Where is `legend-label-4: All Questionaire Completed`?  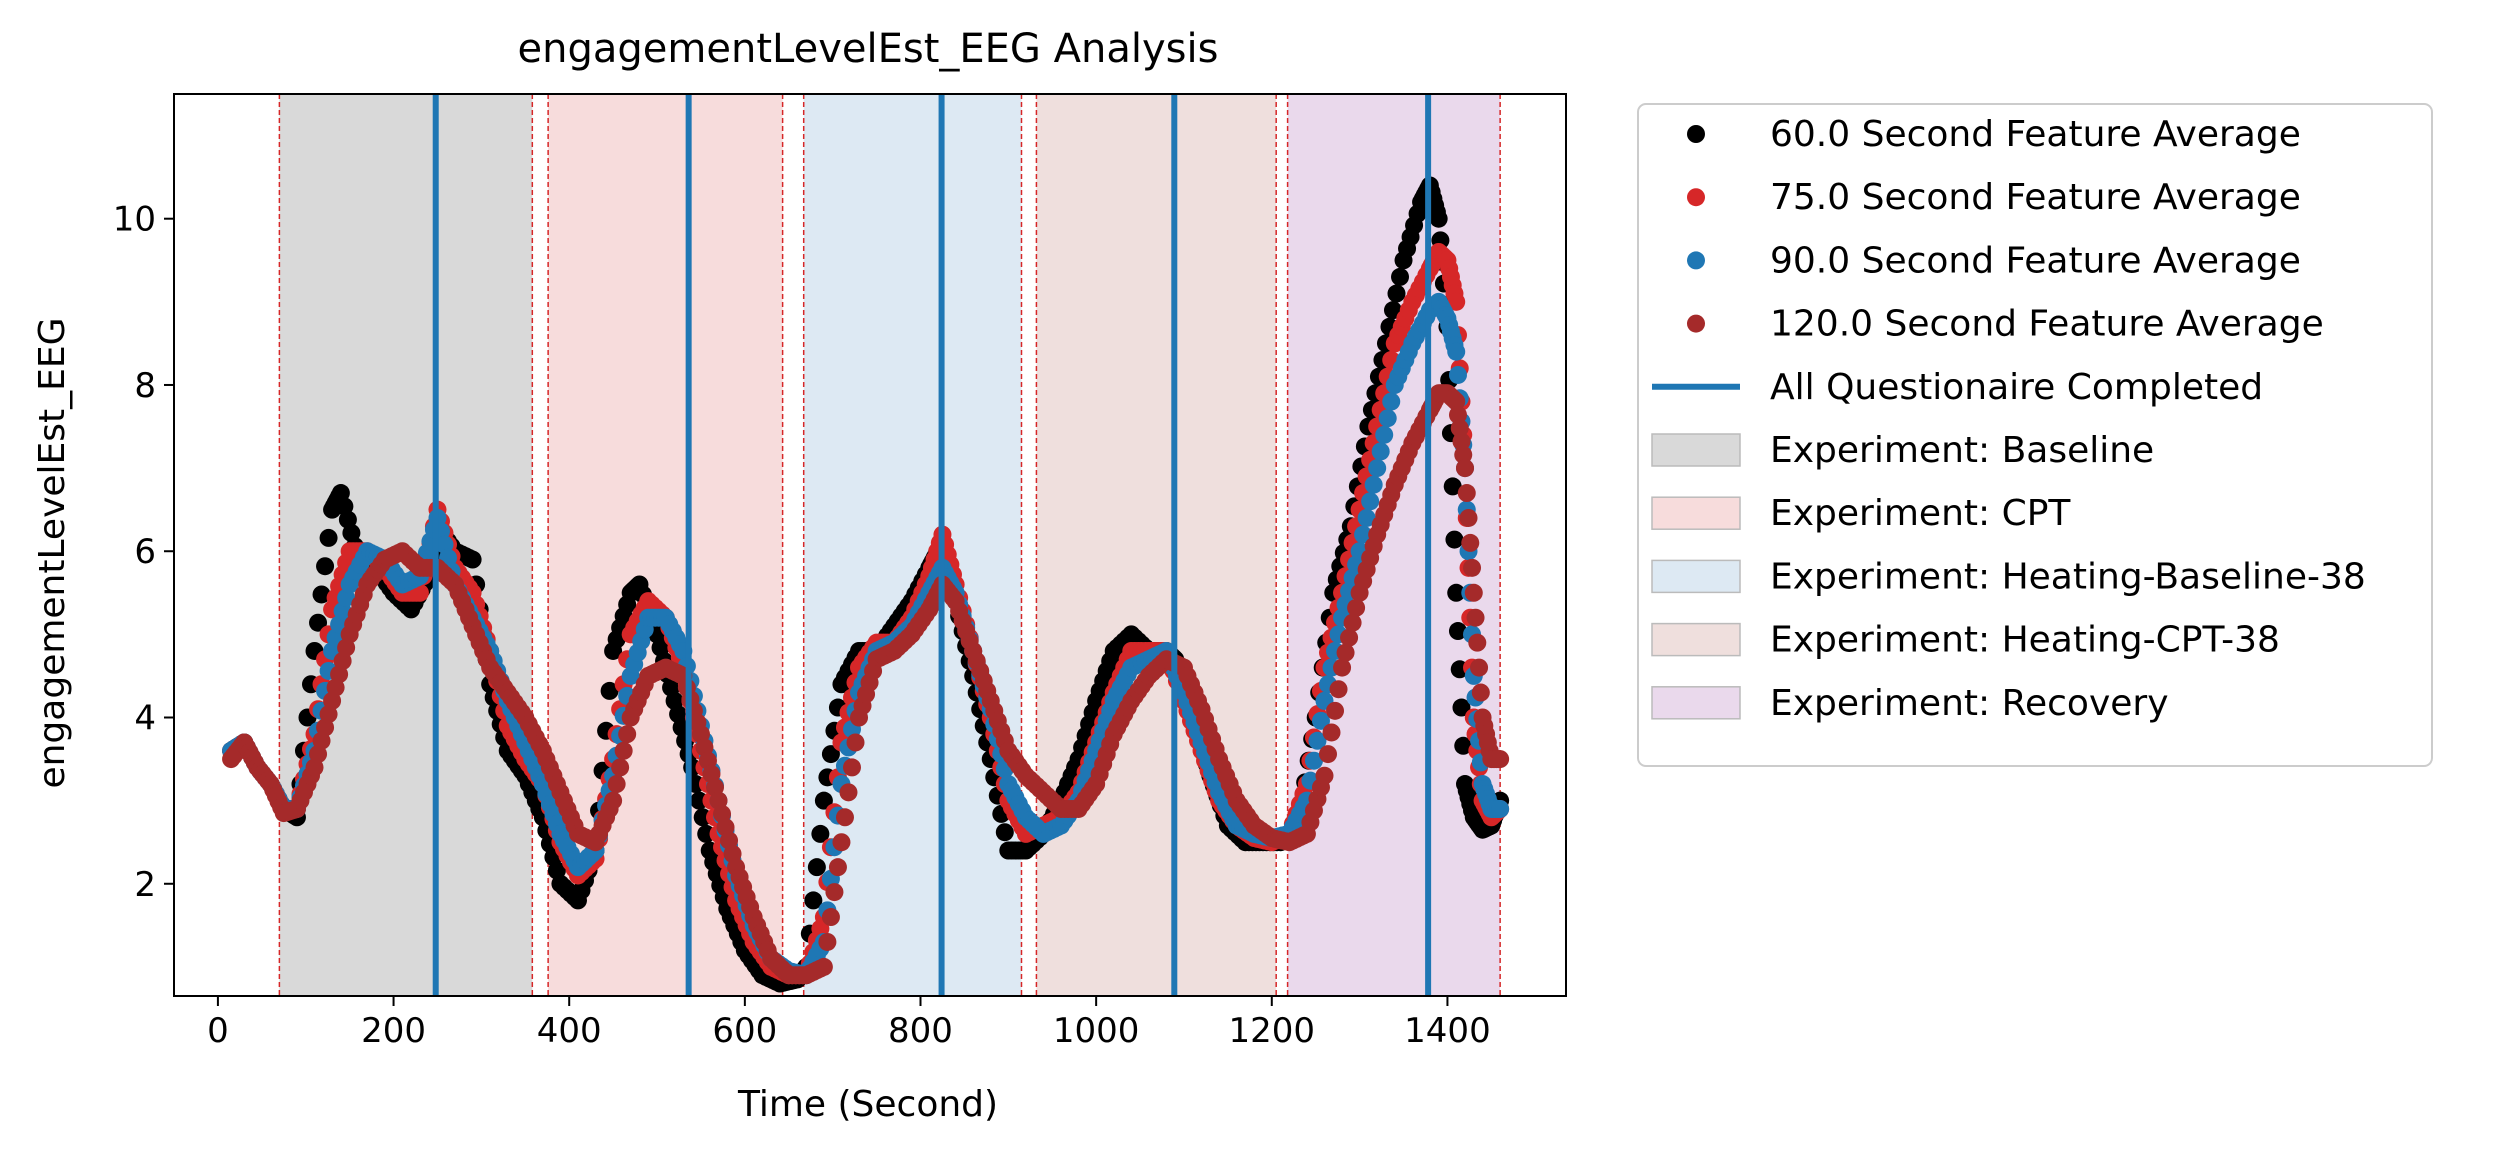
legend-label-4: All Questionaire Completed is located at coordinates (2016, 387).